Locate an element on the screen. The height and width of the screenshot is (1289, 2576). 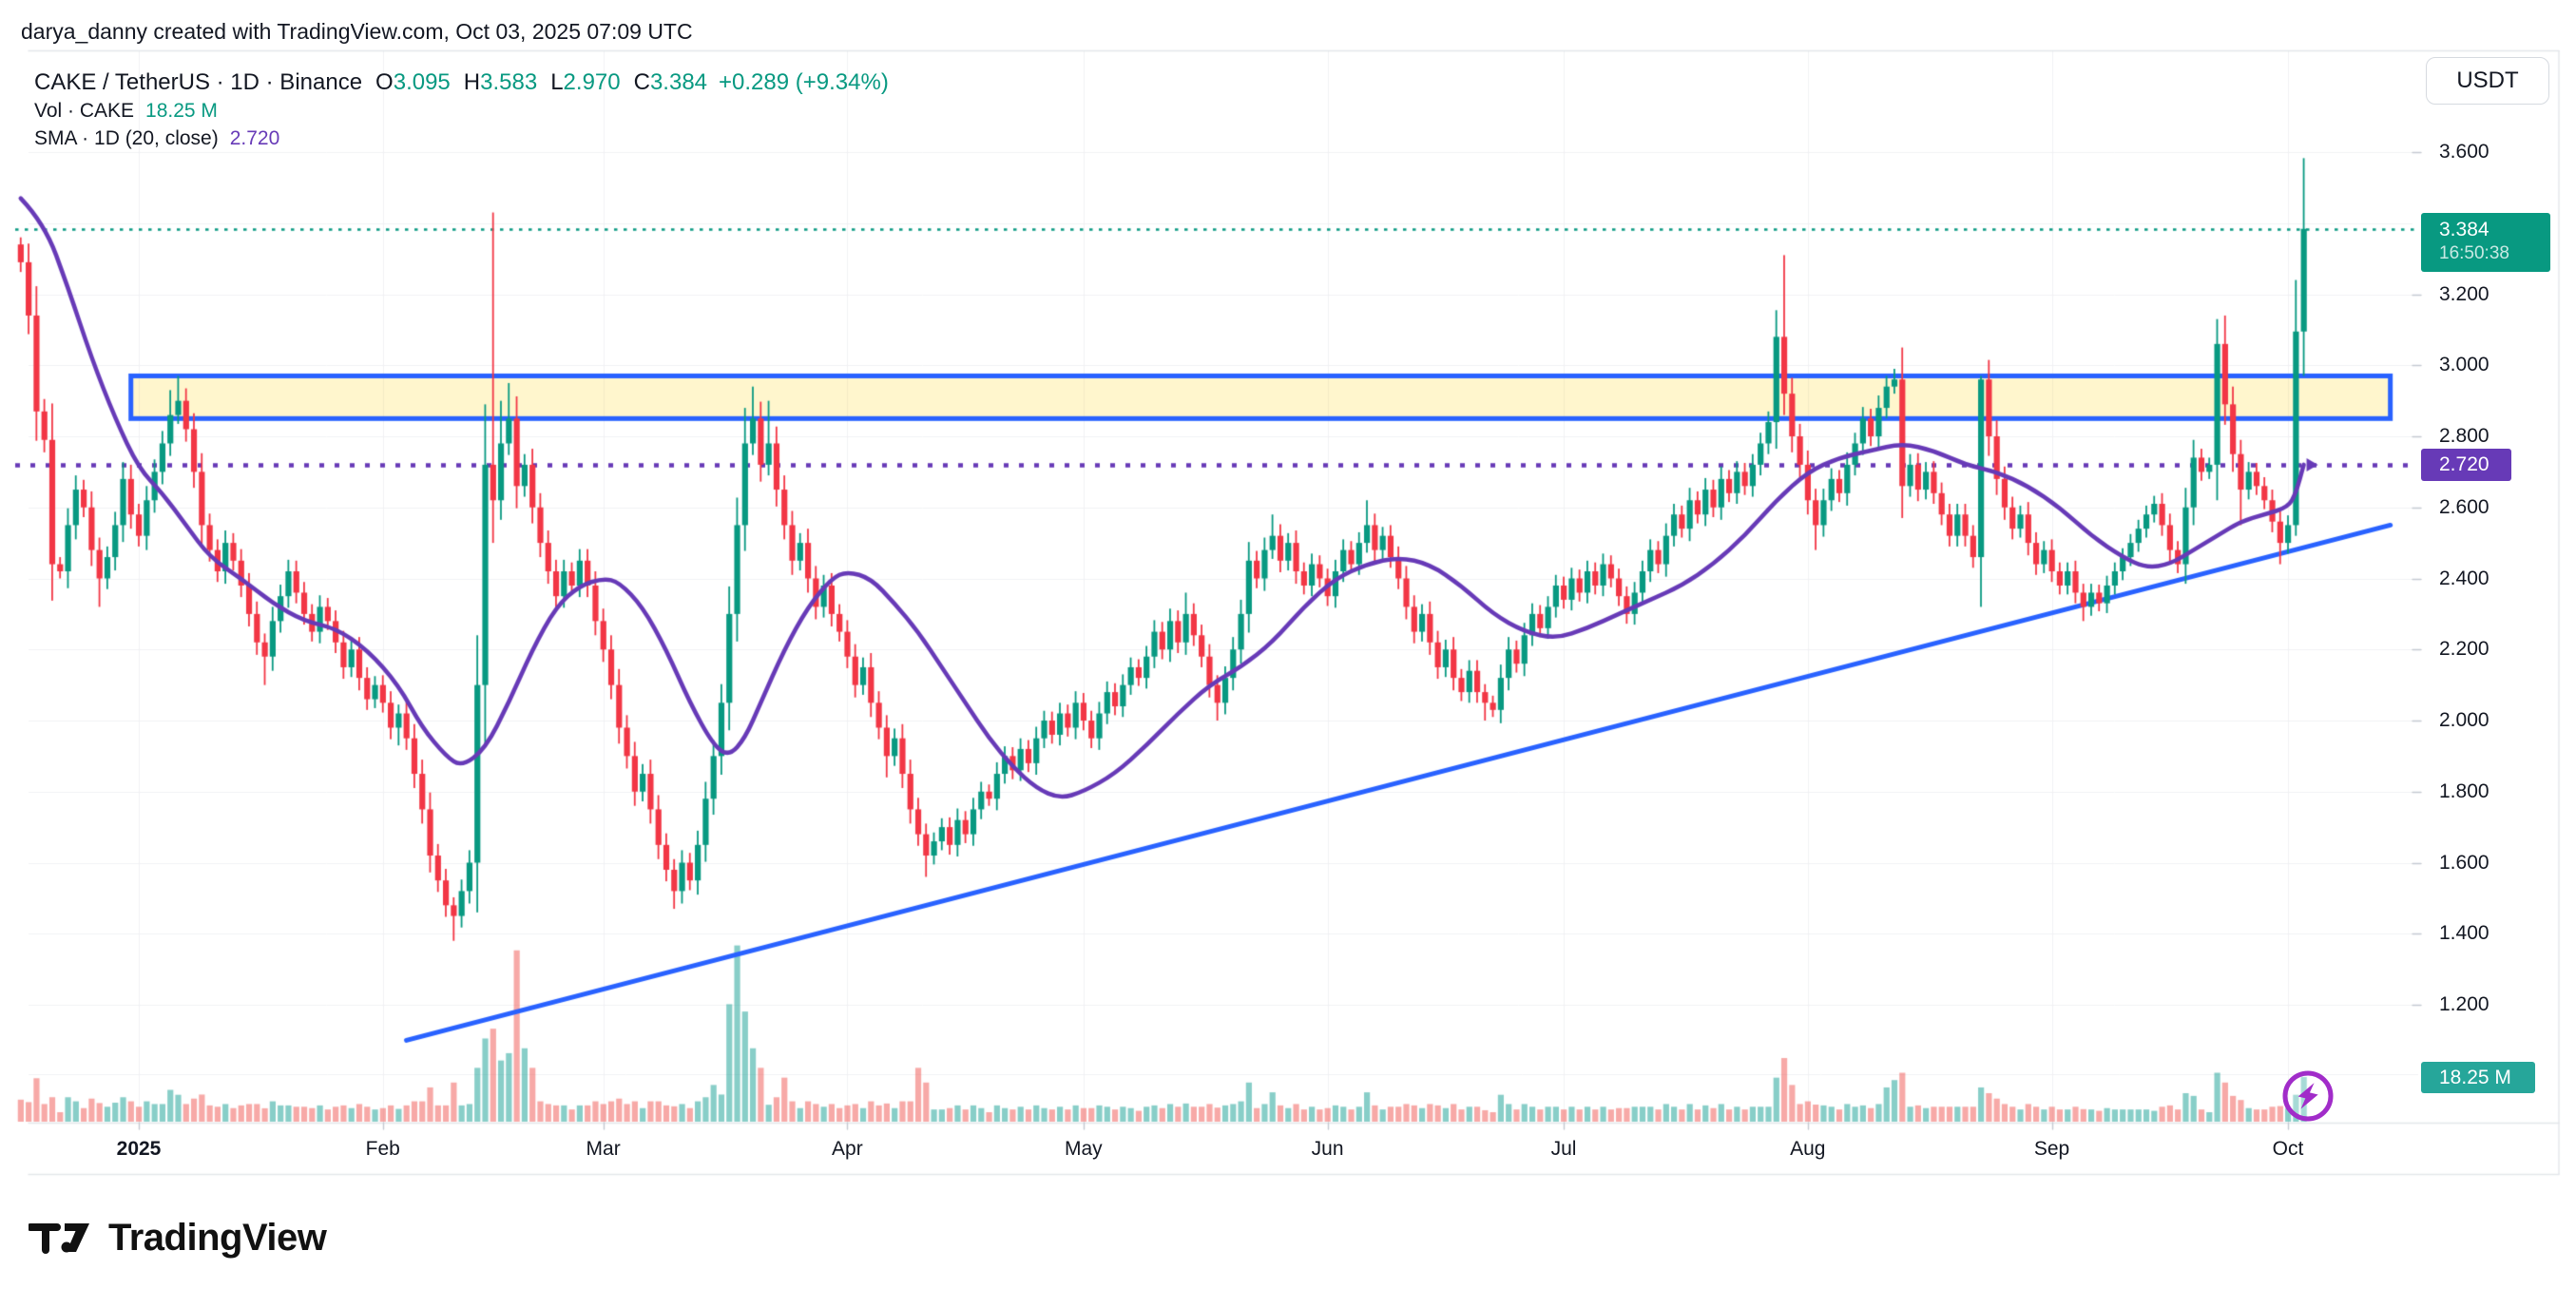
close-label: C is located at coordinates (641, 82).